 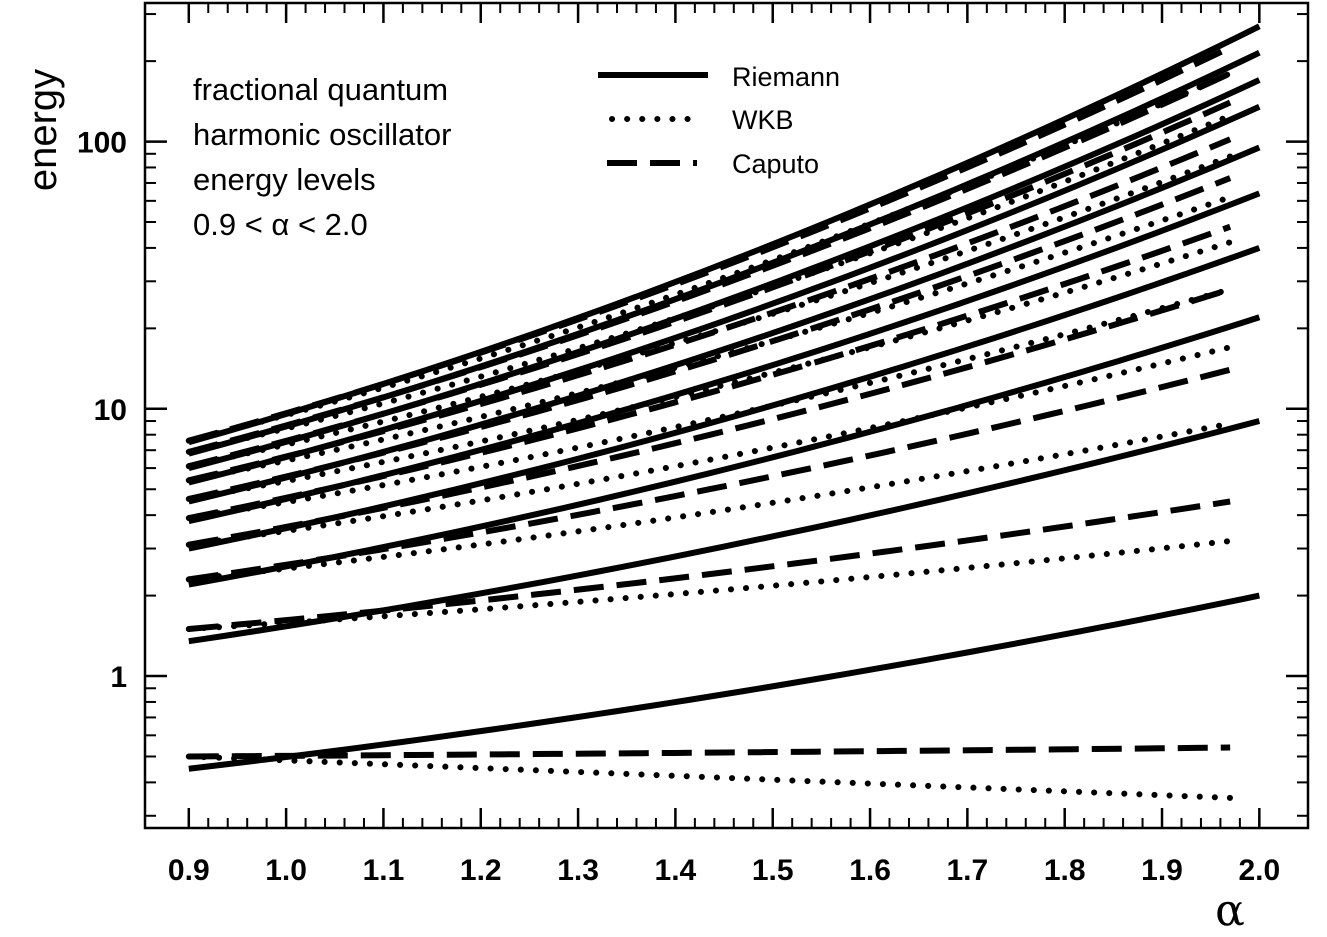 What do you see at coordinates (322, 134) in the screenshot?
I see `annotation-line-2: harmonic oscillator` at bounding box center [322, 134].